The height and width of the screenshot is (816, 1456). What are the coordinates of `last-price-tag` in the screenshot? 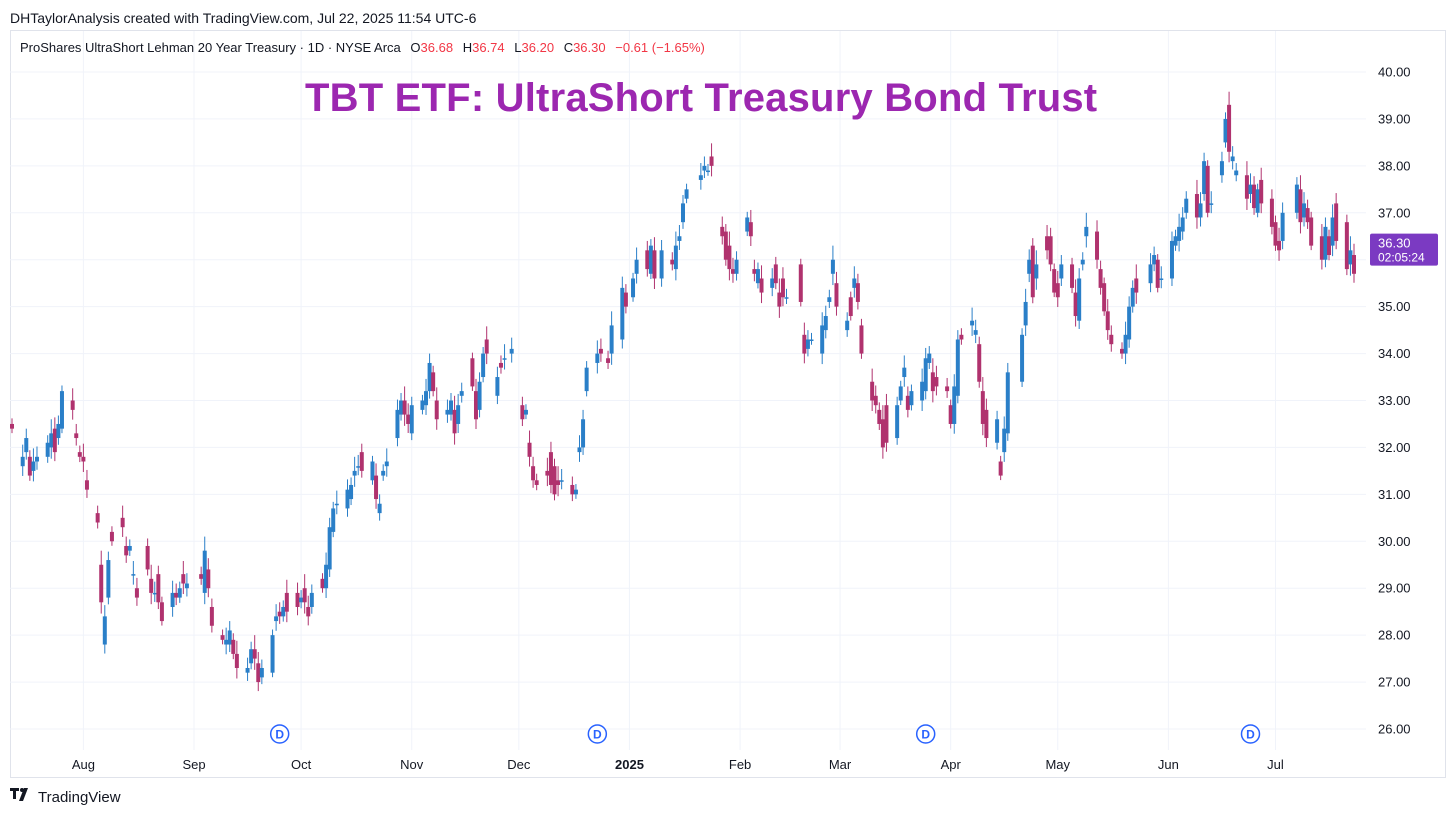 It's located at (1404, 249).